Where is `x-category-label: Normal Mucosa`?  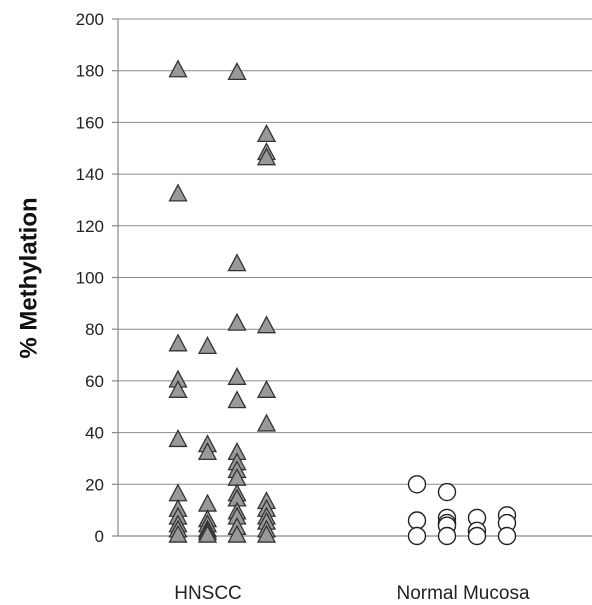 x-category-label: Normal Mucosa is located at coordinates (462, 593).